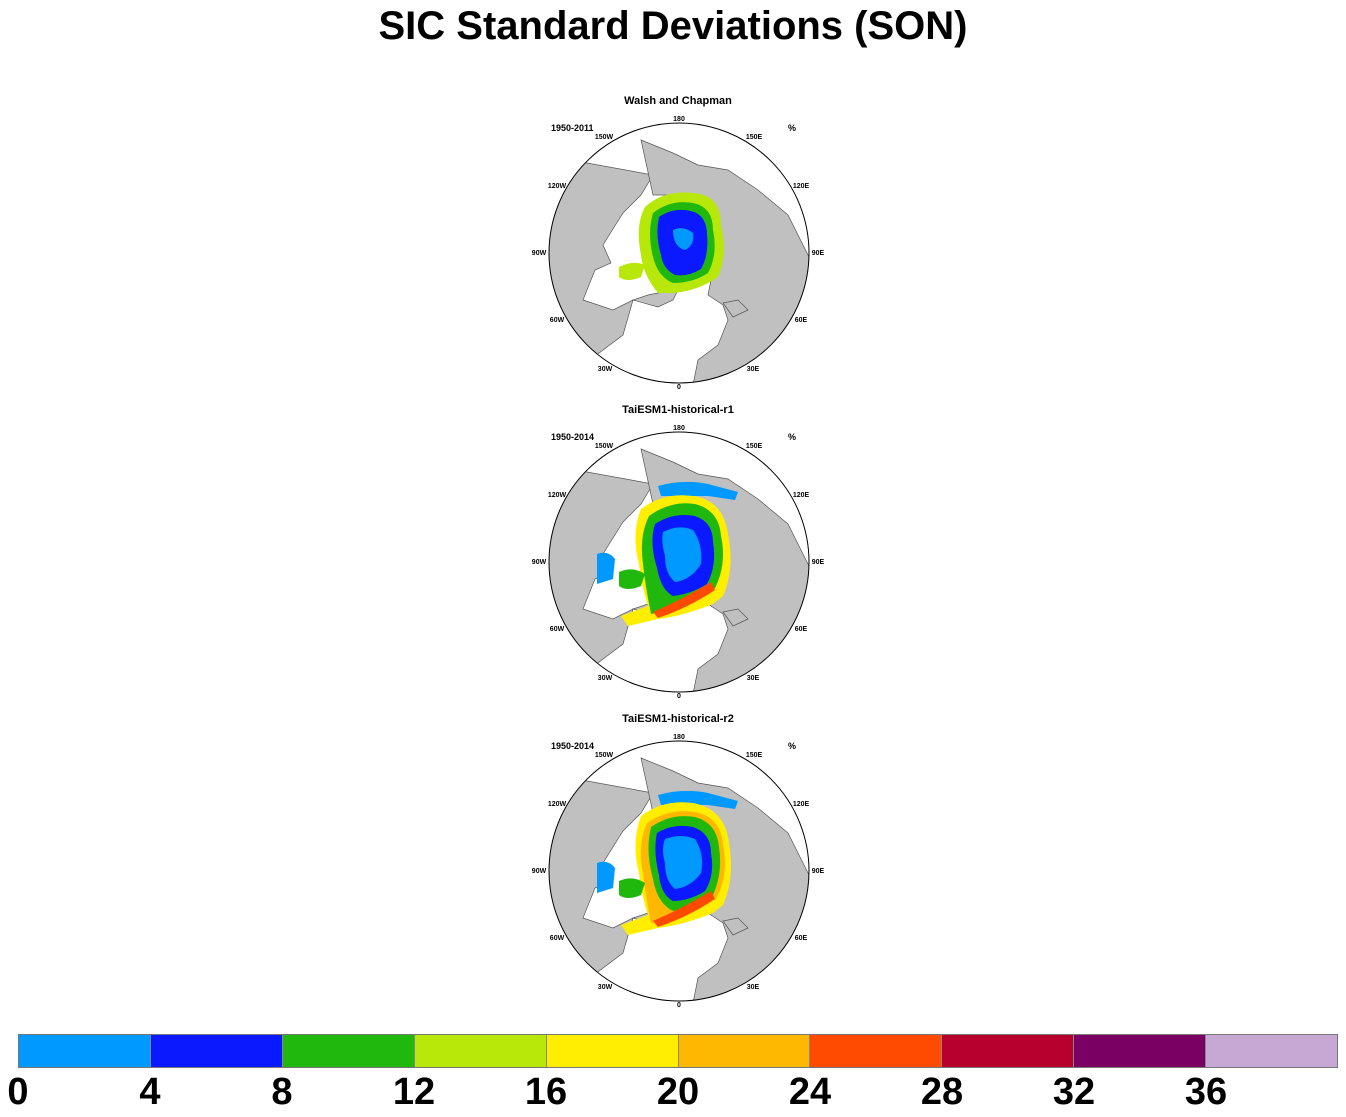 The image size is (1346, 1117). Describe the element at coordinates (1074, 1092) in the screenshot. I see `colorbar-label: 32` at that location.